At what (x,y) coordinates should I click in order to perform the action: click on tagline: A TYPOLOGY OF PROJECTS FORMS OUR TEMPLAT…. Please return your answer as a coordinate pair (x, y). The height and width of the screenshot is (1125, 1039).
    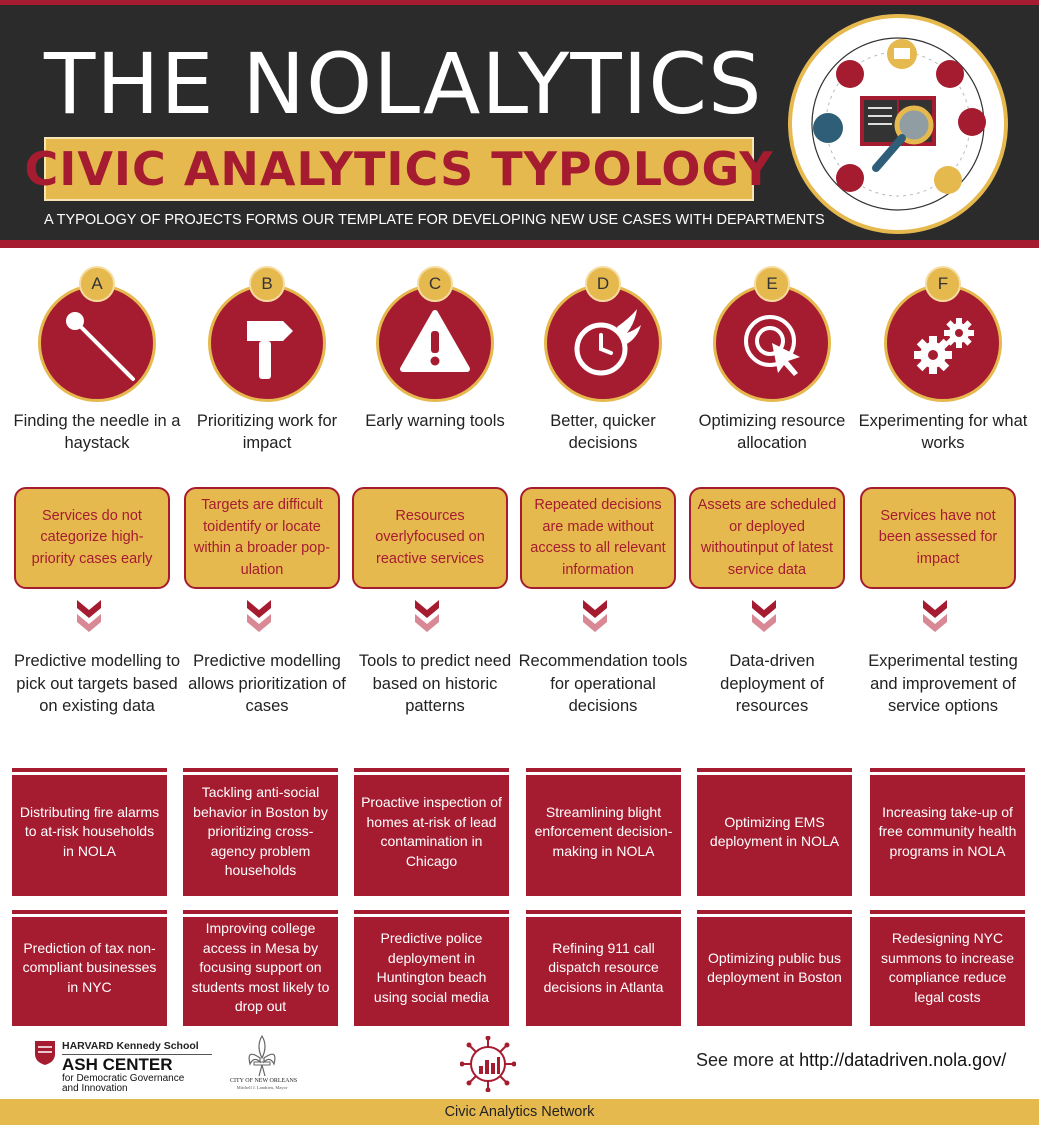
    Looking at the image, I should click on (434, 220).